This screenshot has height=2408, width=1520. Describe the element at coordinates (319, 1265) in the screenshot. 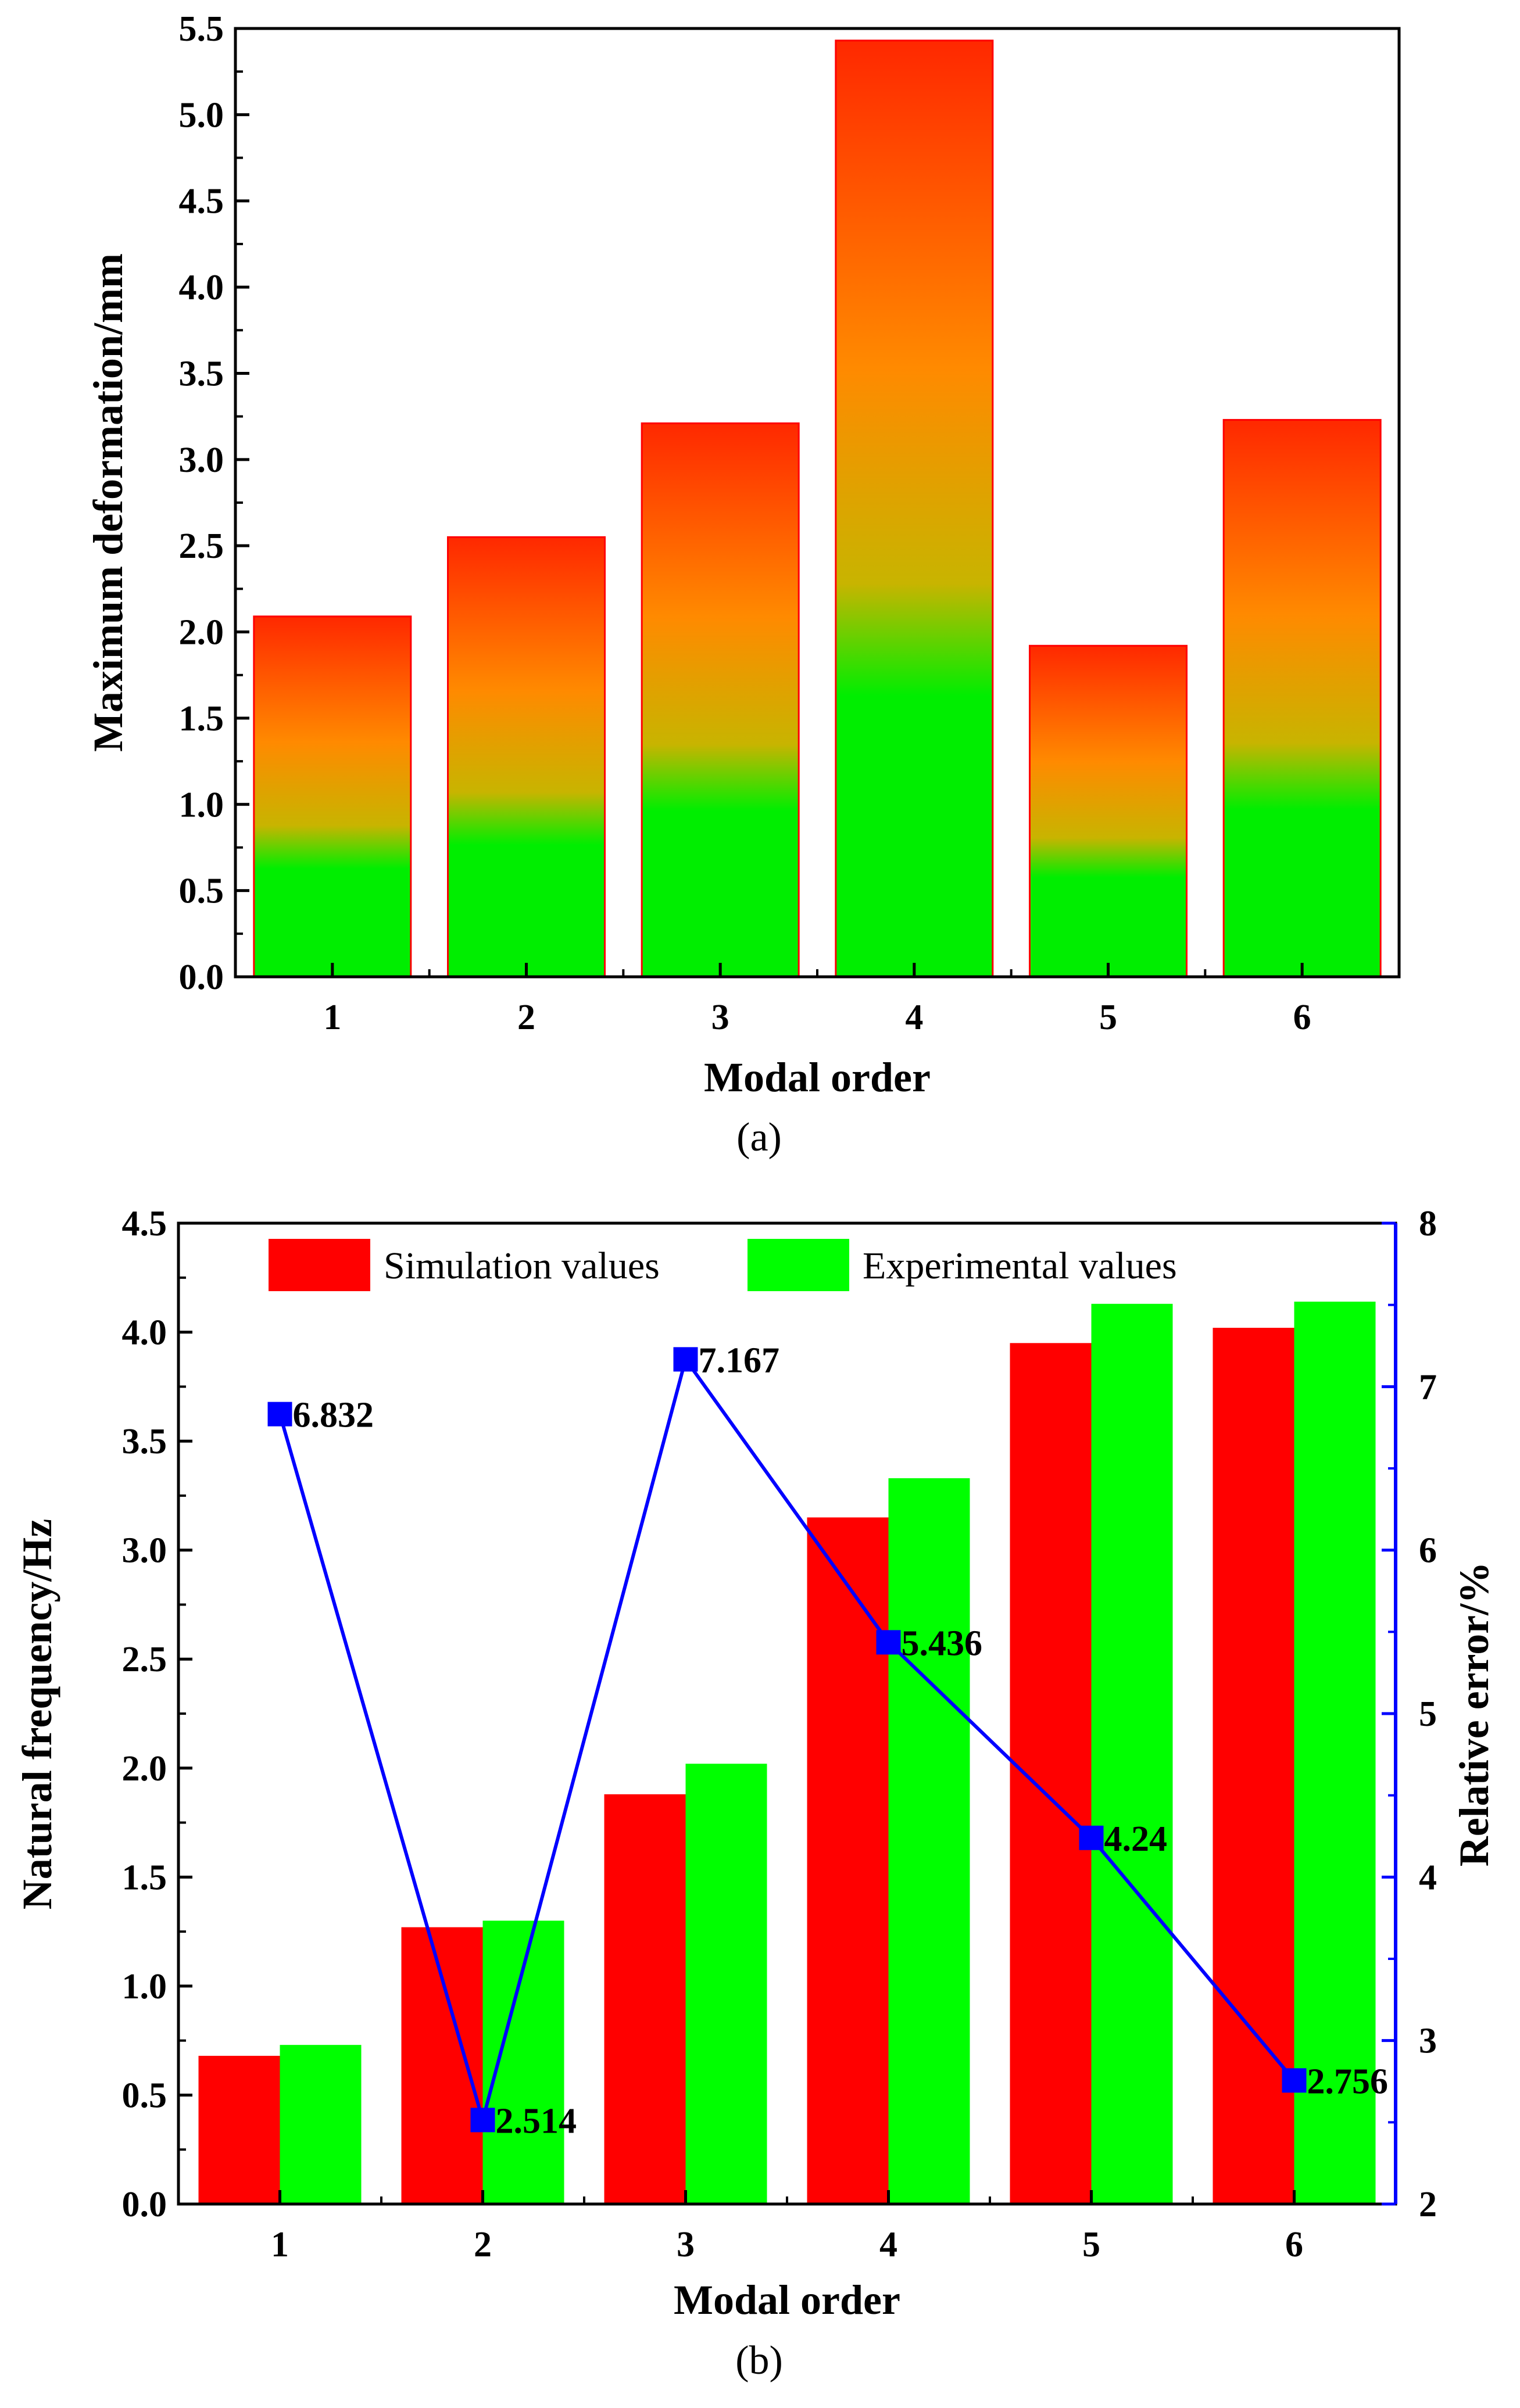

I see `legend-swatch-simulation` at that location.